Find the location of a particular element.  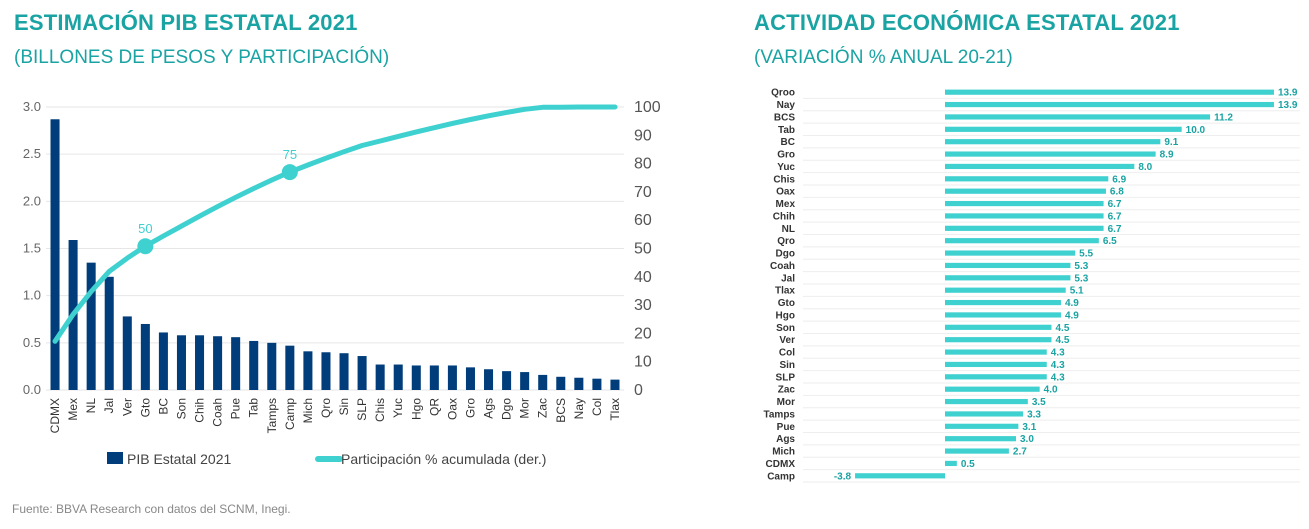

bar-Chih is located at coordinates (1024, 216).